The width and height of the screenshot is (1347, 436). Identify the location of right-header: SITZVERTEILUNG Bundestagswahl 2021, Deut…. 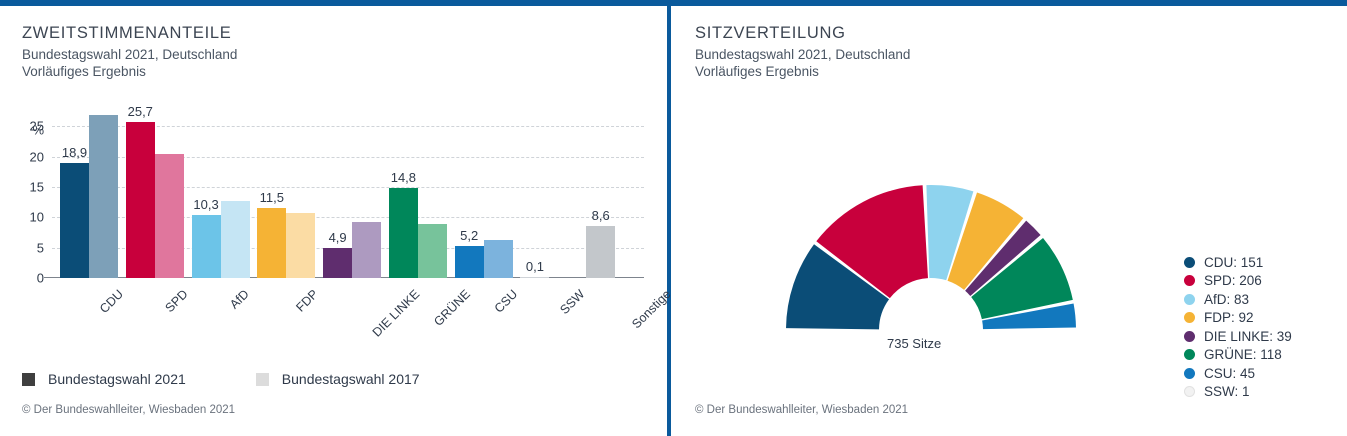
(802, 52).